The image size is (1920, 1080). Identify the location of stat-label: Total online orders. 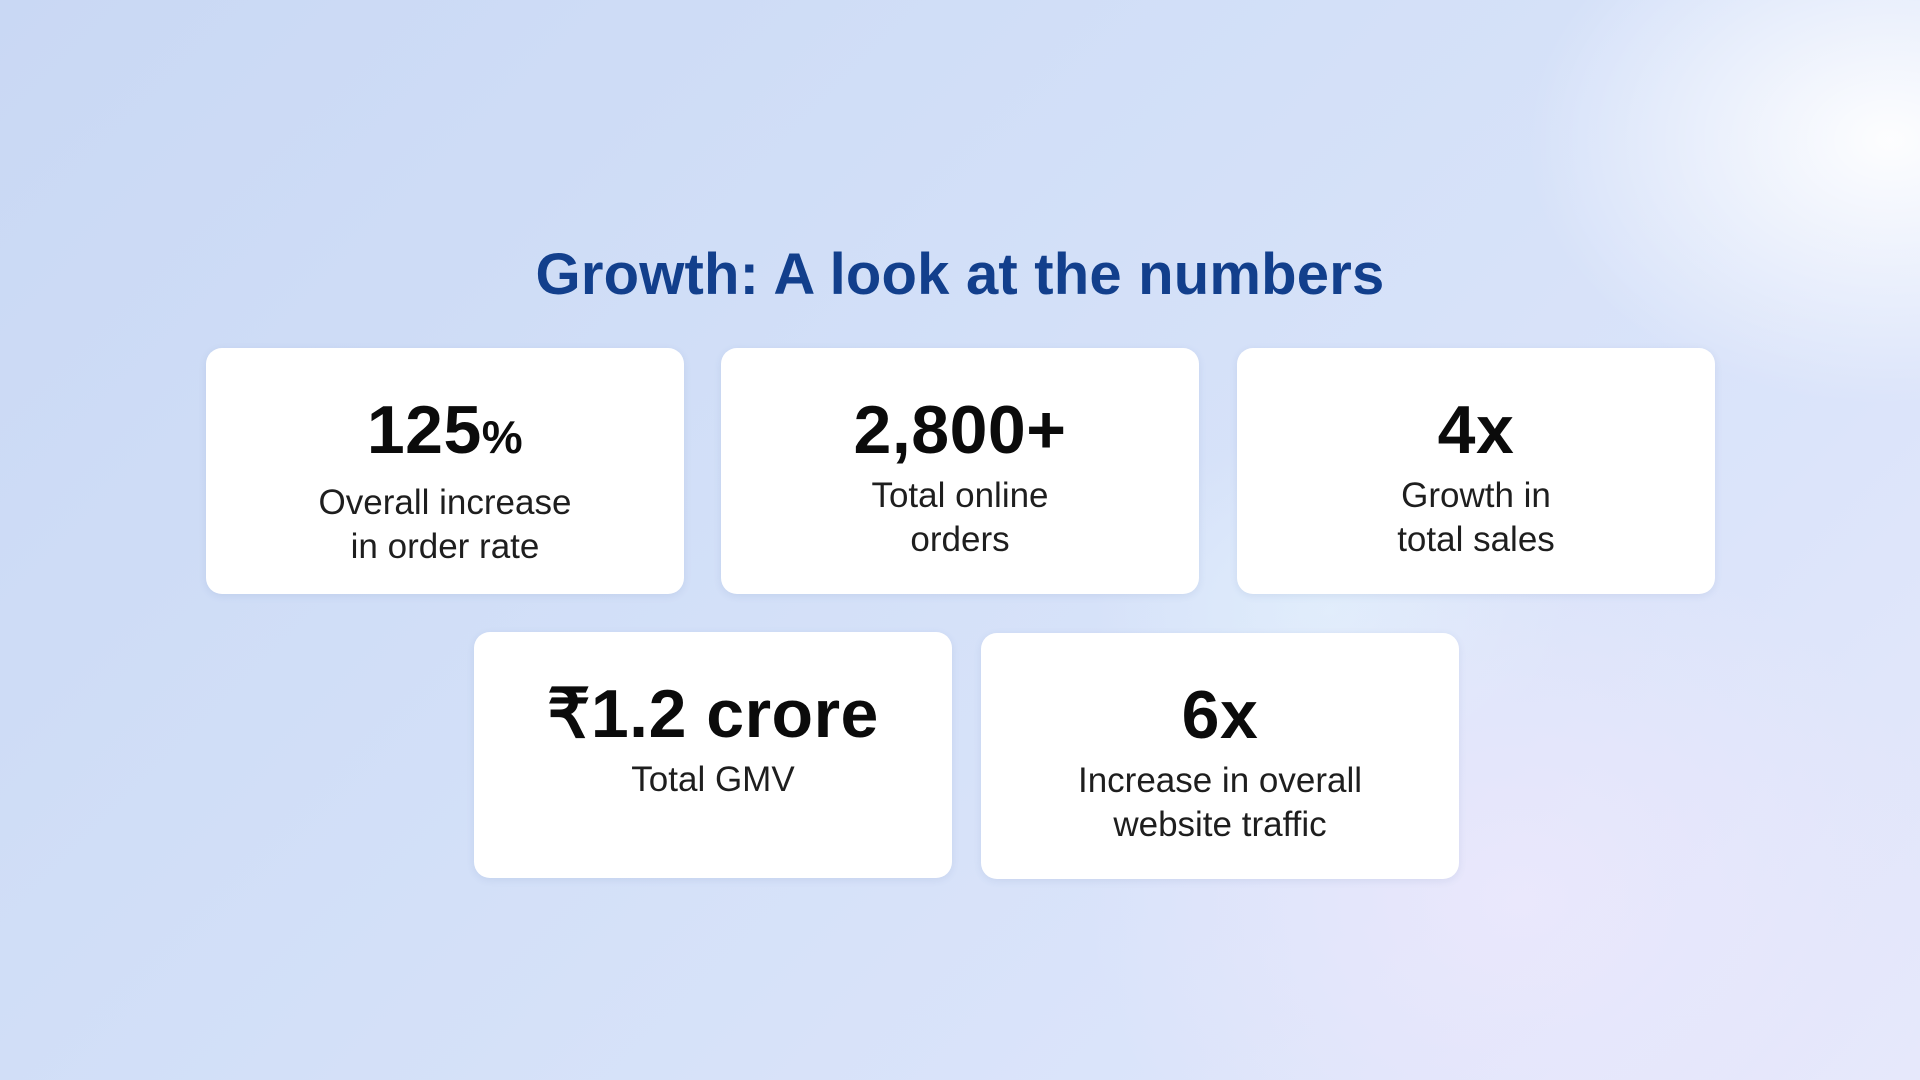
(960, 517).